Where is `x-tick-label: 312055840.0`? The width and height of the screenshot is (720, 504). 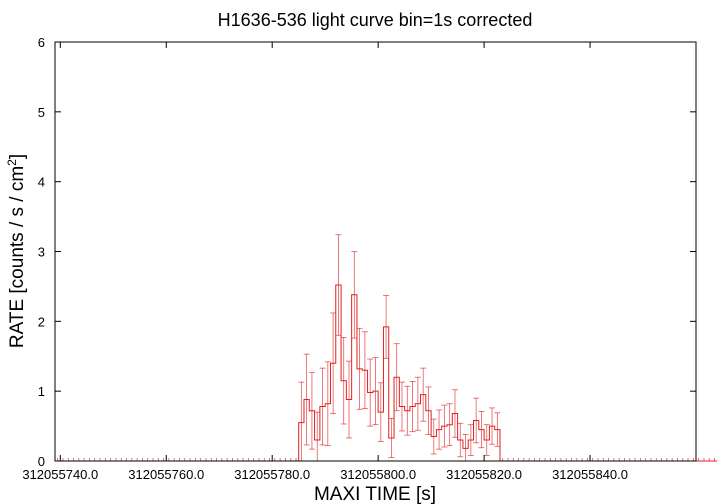 x-tick-label: 312055840.0 is located at coordinates (590, 474).